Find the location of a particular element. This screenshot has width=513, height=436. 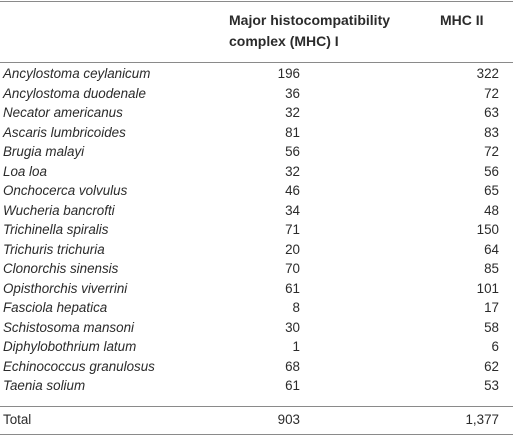

table-row: Loa loa 32 56 is located at coordinates (256, 173).